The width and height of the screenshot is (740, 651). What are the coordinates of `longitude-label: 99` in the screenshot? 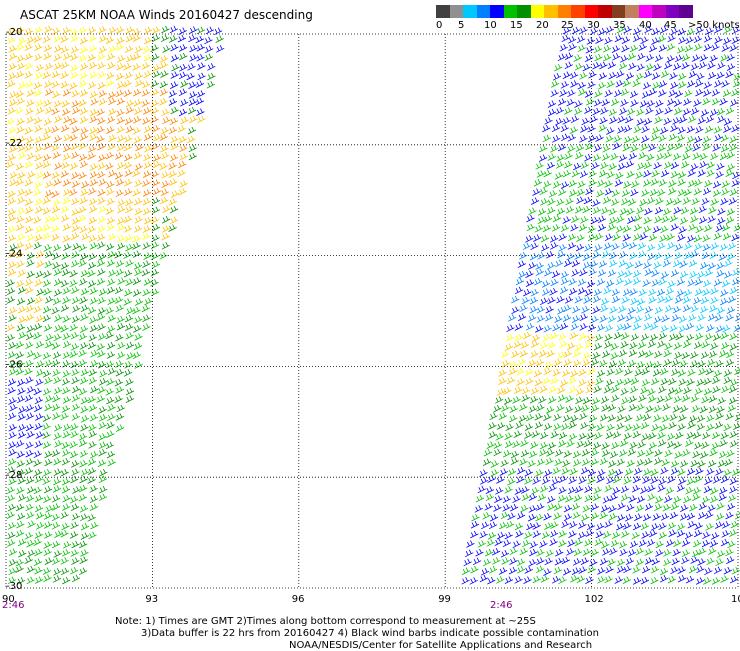 It's located at (444, 599).